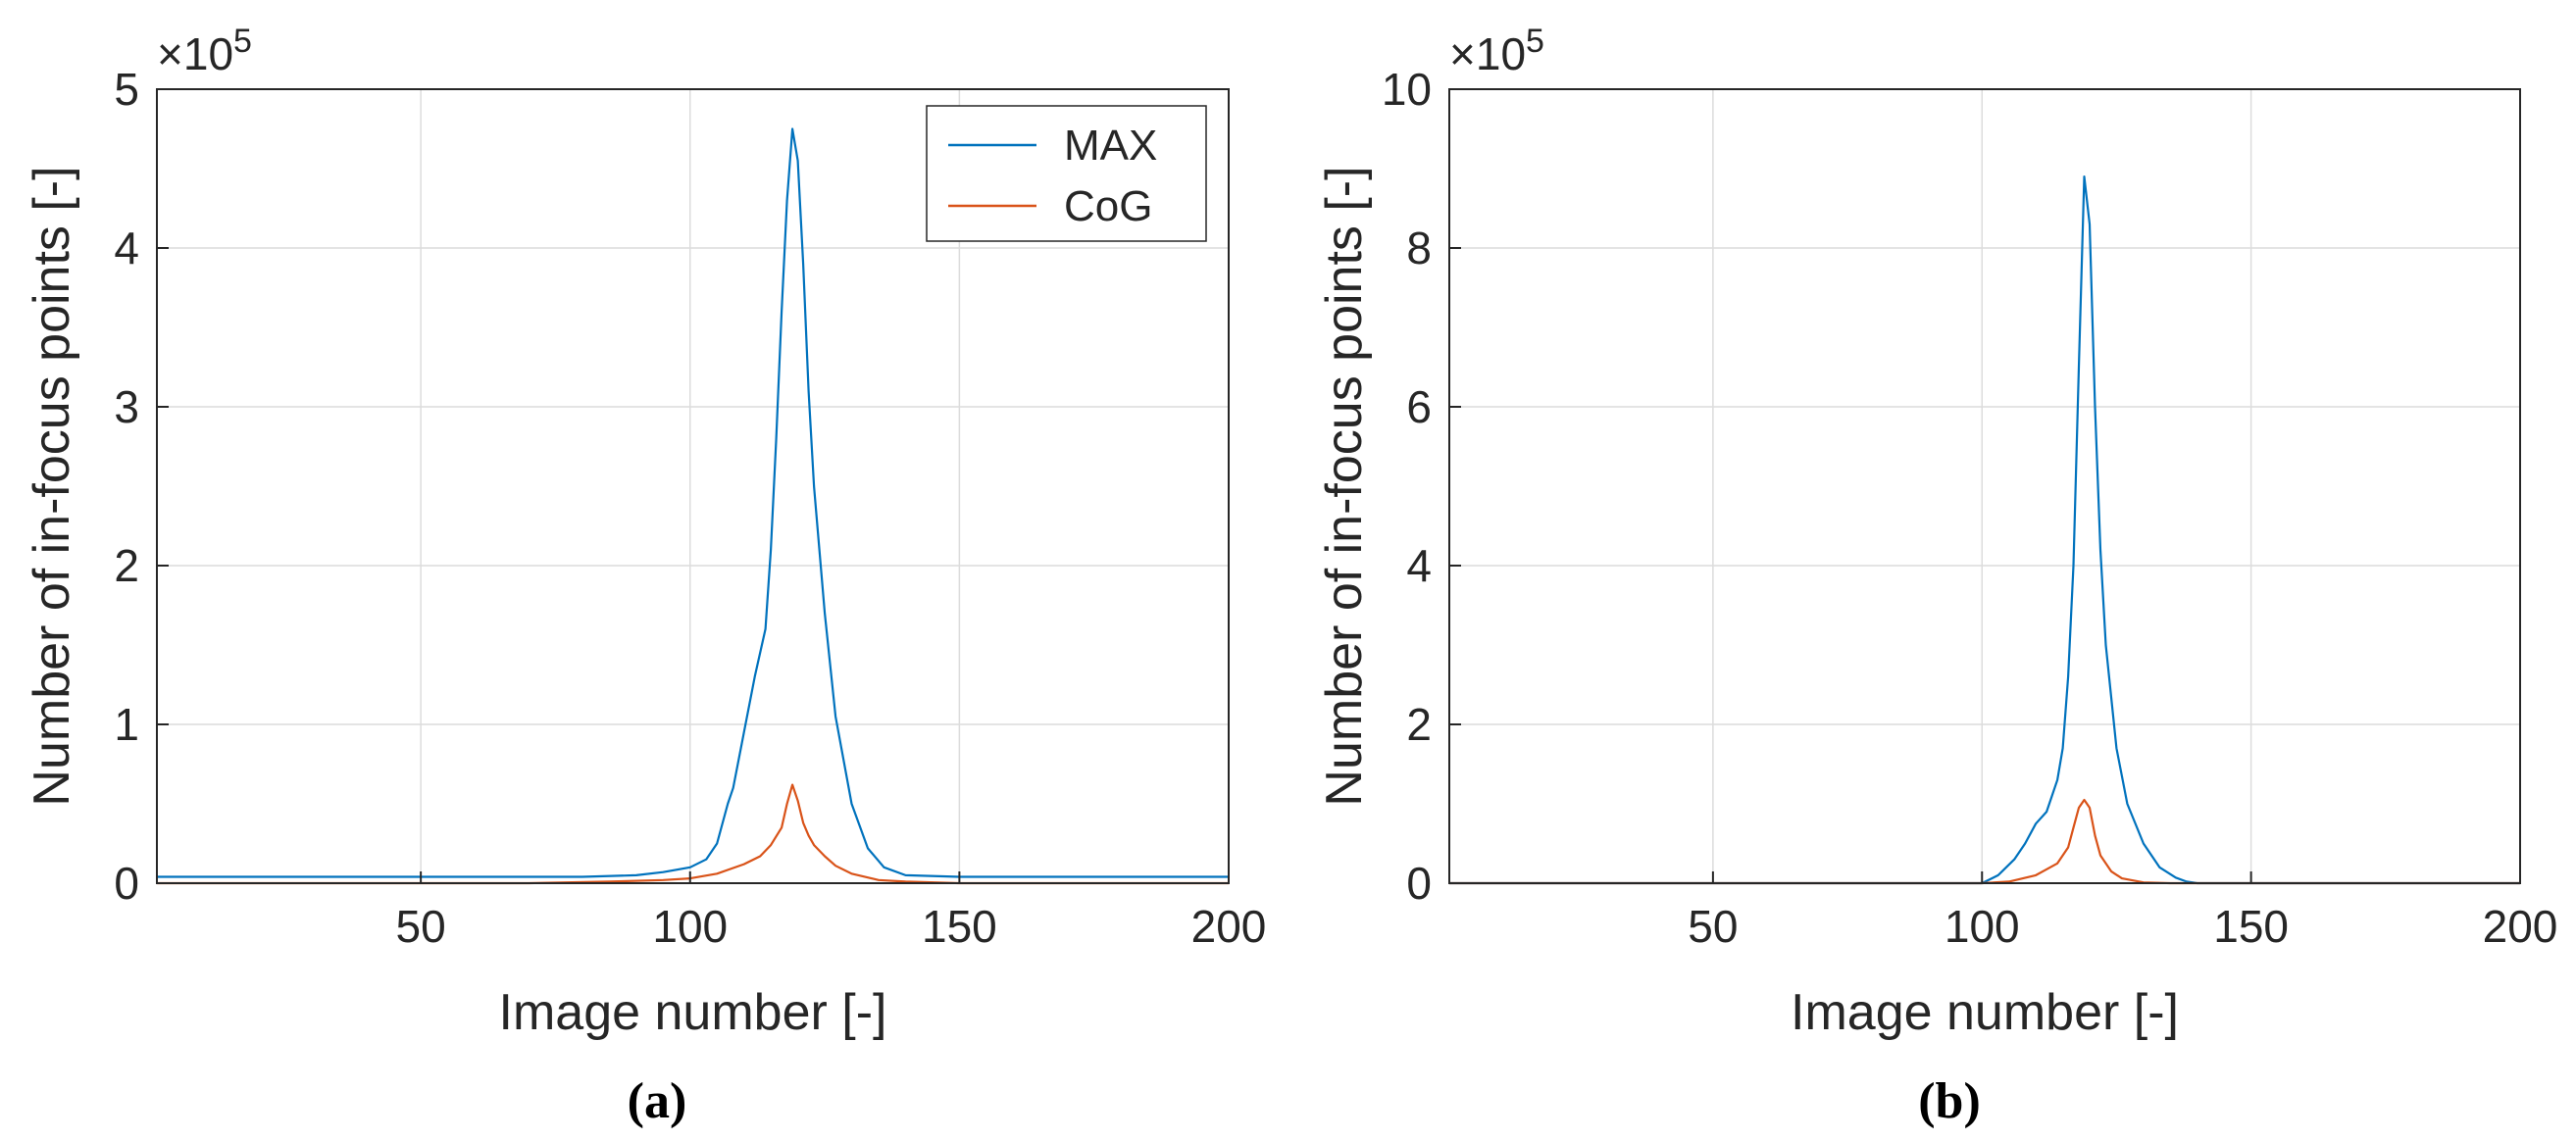 This screenshot has width=2576, height=1141. Describe the element at coordinates (658, 1101) in the screenshot. I see `panel-caption: (a)` at that location.